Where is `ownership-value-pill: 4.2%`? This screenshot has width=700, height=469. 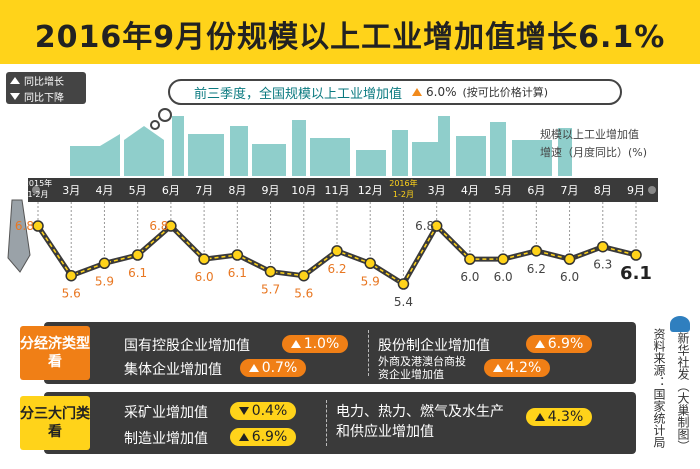 ownership-value-pill: 4.2% is located at coordinates (517, 368).